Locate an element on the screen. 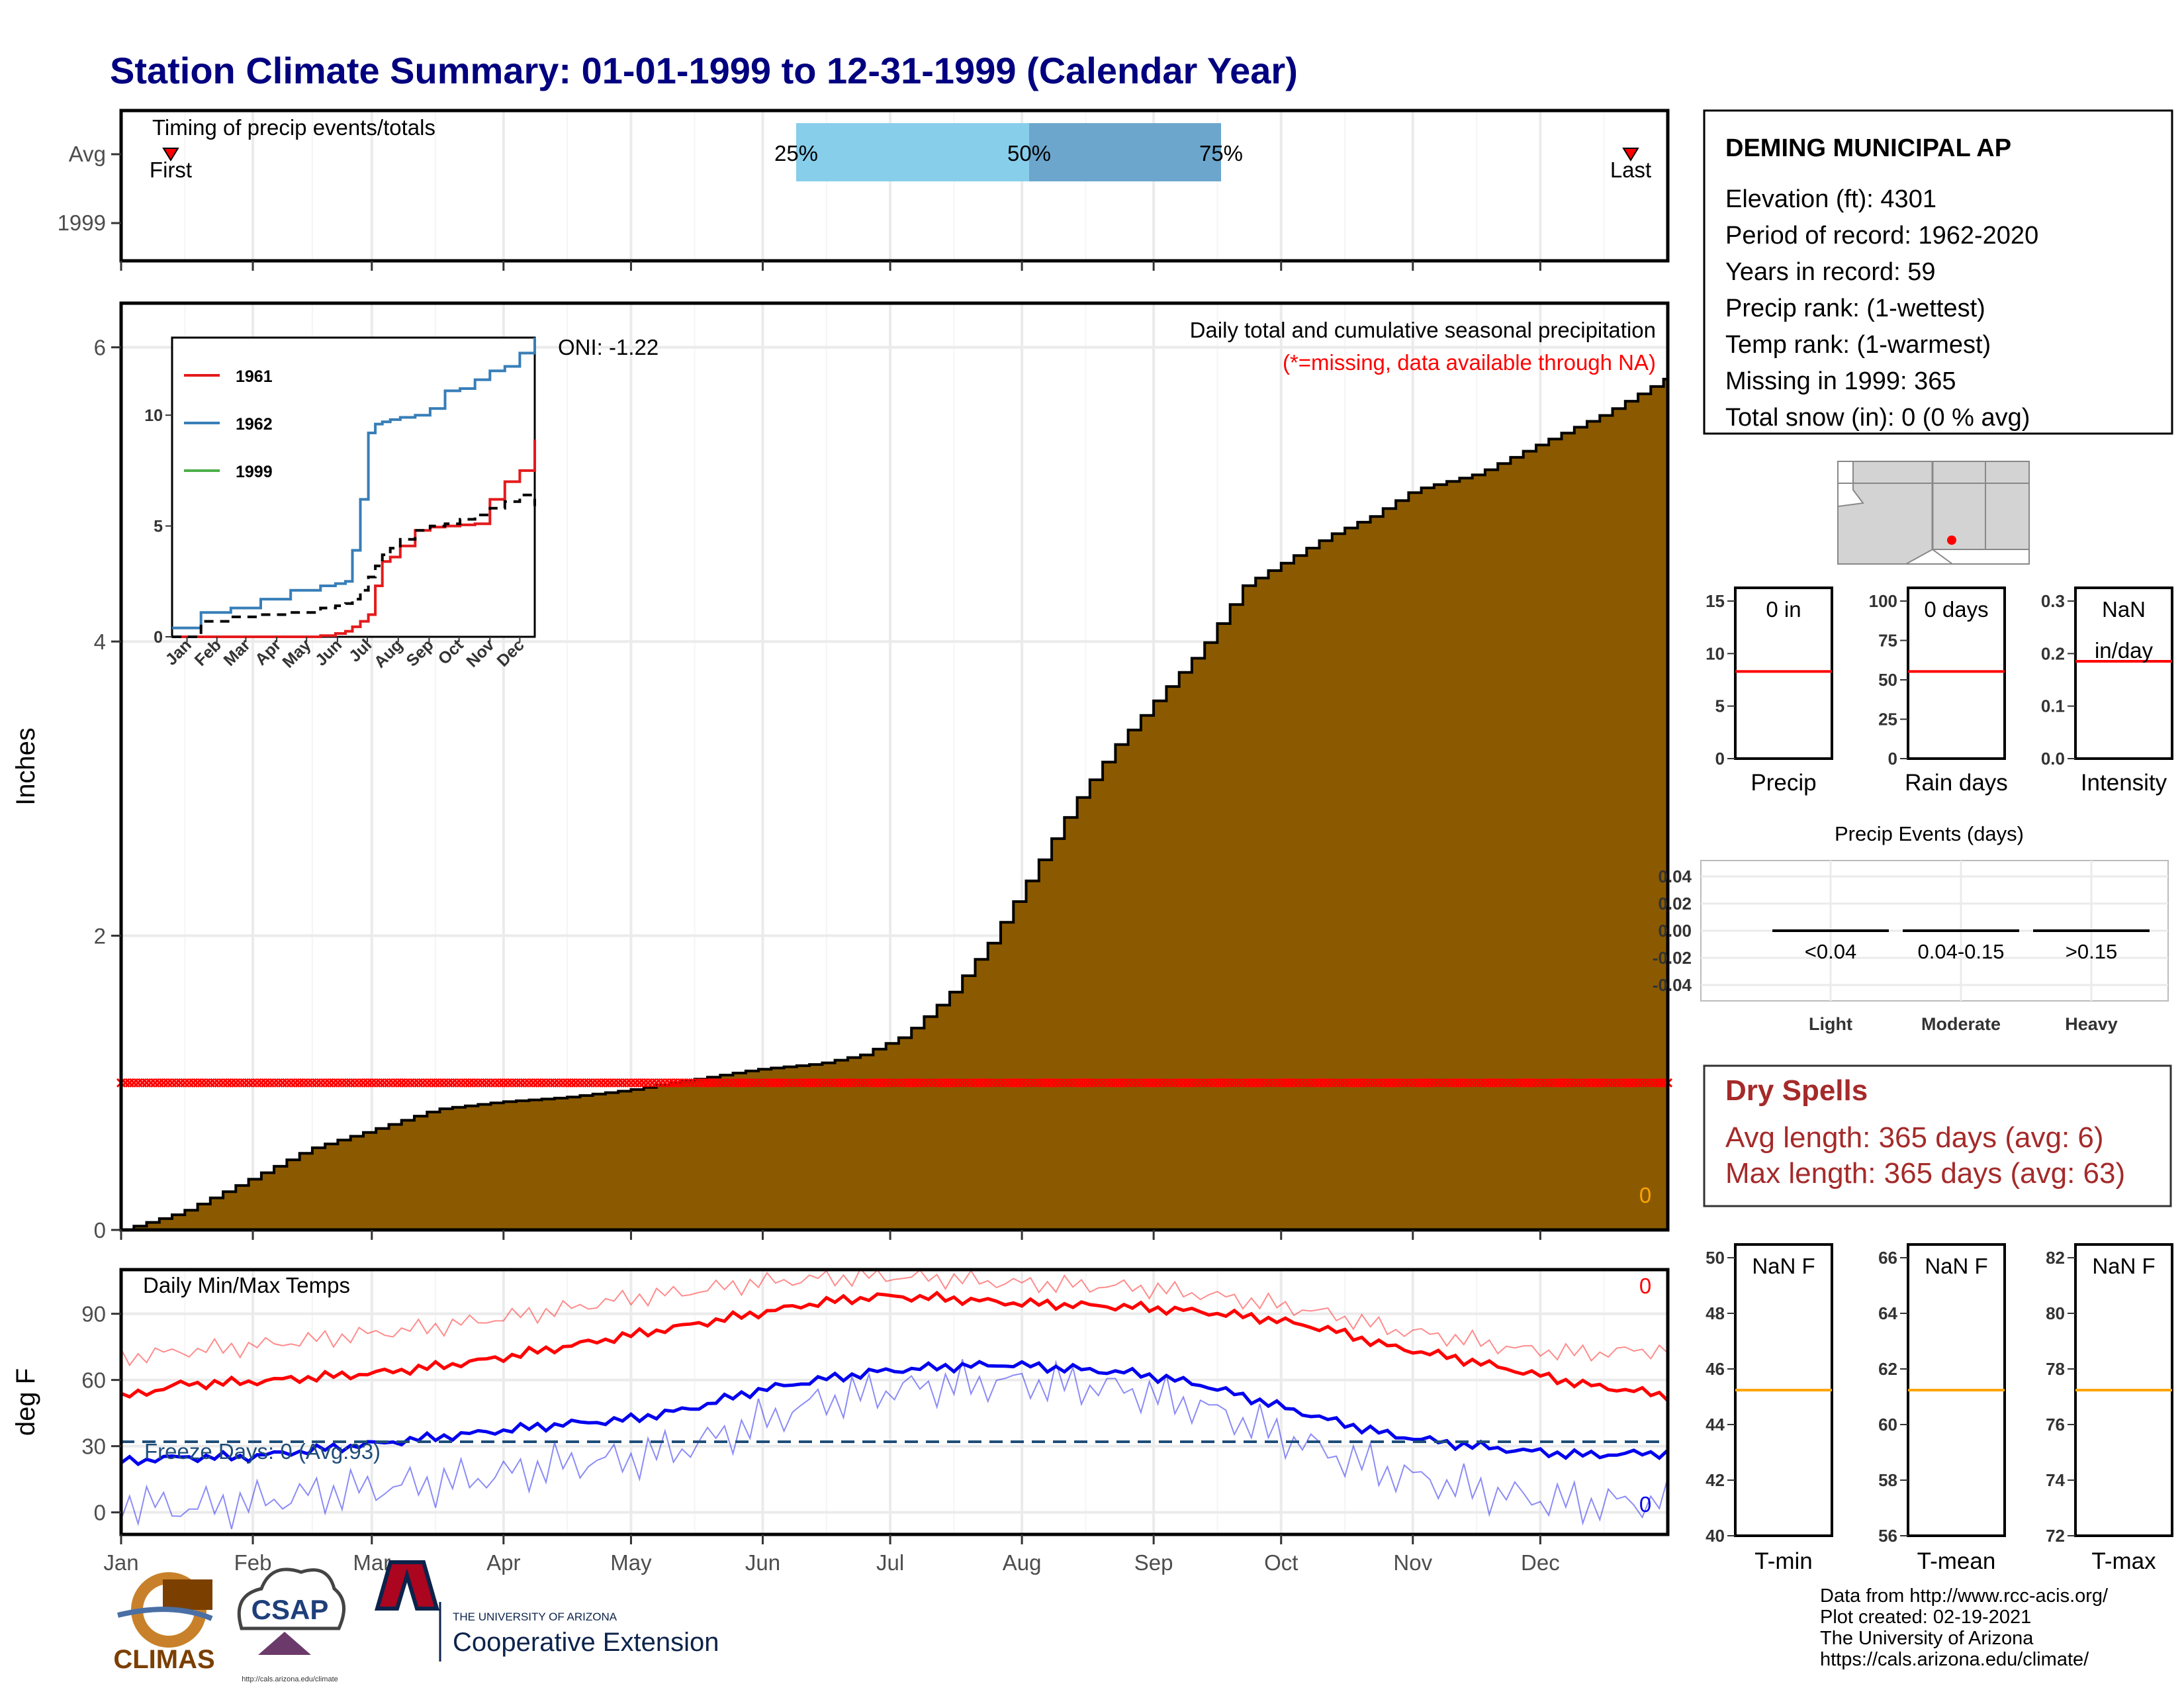 The width and height of the screenshot is (2184, 1688). x-tick-label: Mar is located at coordinates (371, 1562).